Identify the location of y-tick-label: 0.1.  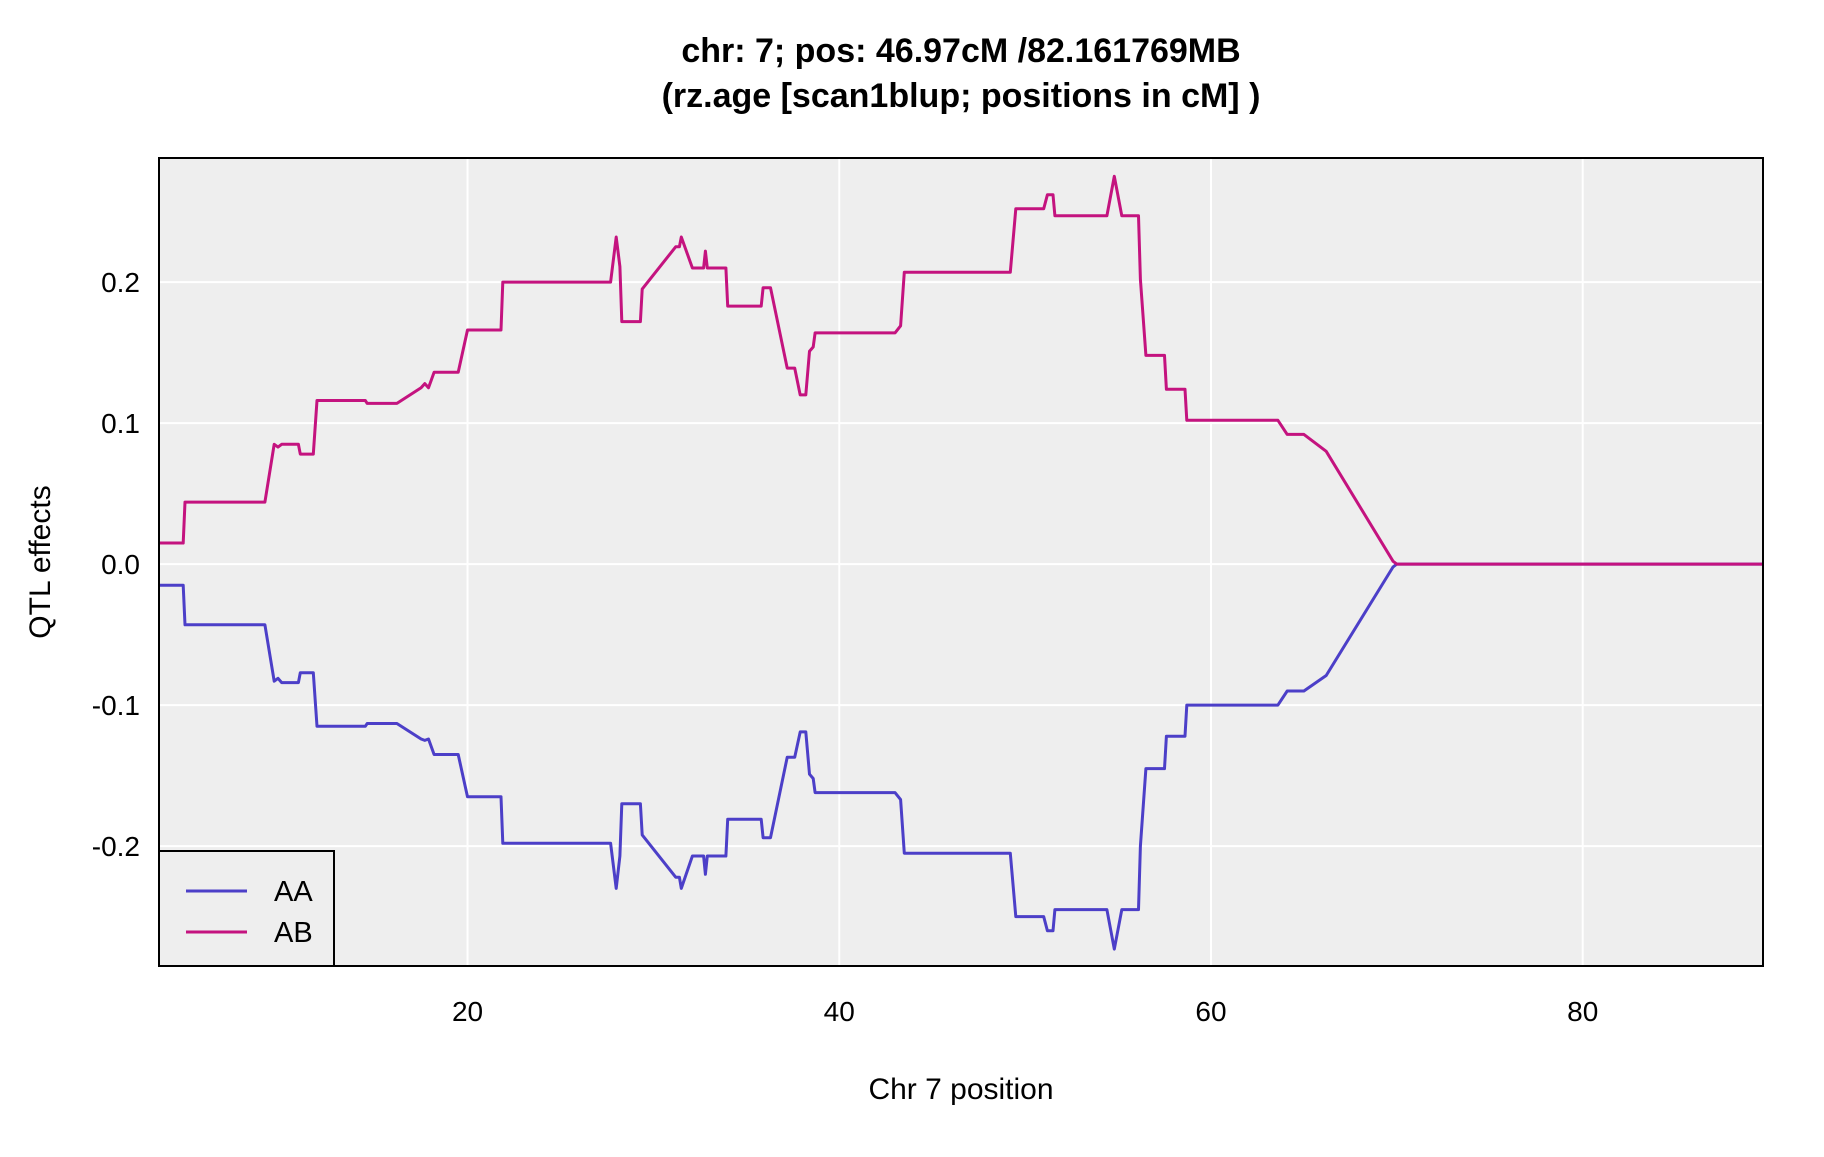
(120, 423).